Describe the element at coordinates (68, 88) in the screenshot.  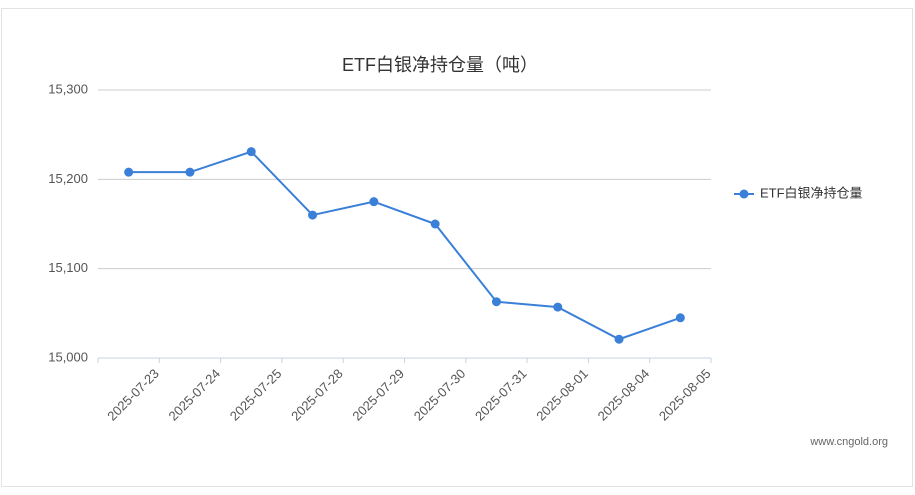
I see `y-tick-label: 15,300` at that location.